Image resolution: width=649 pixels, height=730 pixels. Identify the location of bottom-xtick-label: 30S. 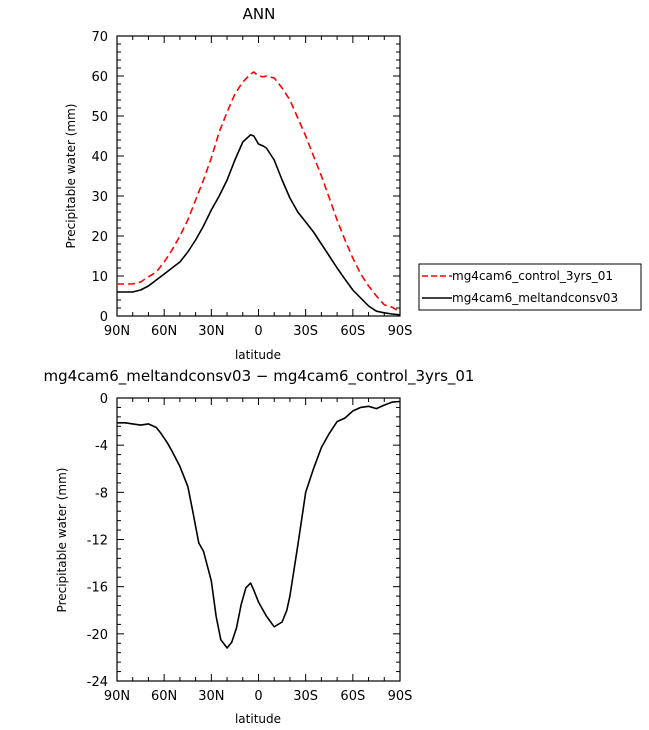
(305, 696).